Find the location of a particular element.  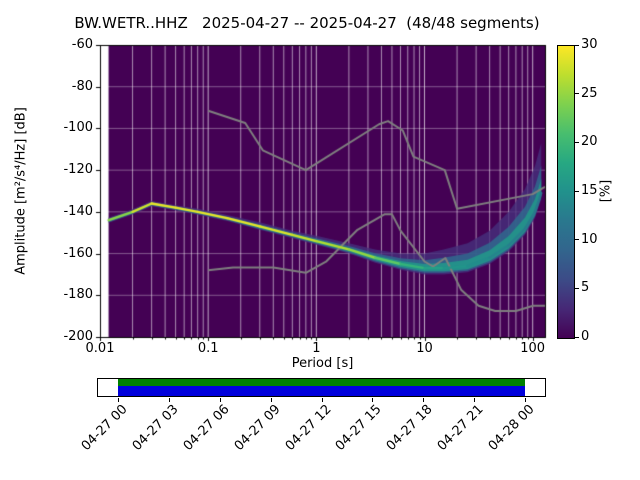

colorbar-tick-label: 10 is located at coordinates (589, 239).